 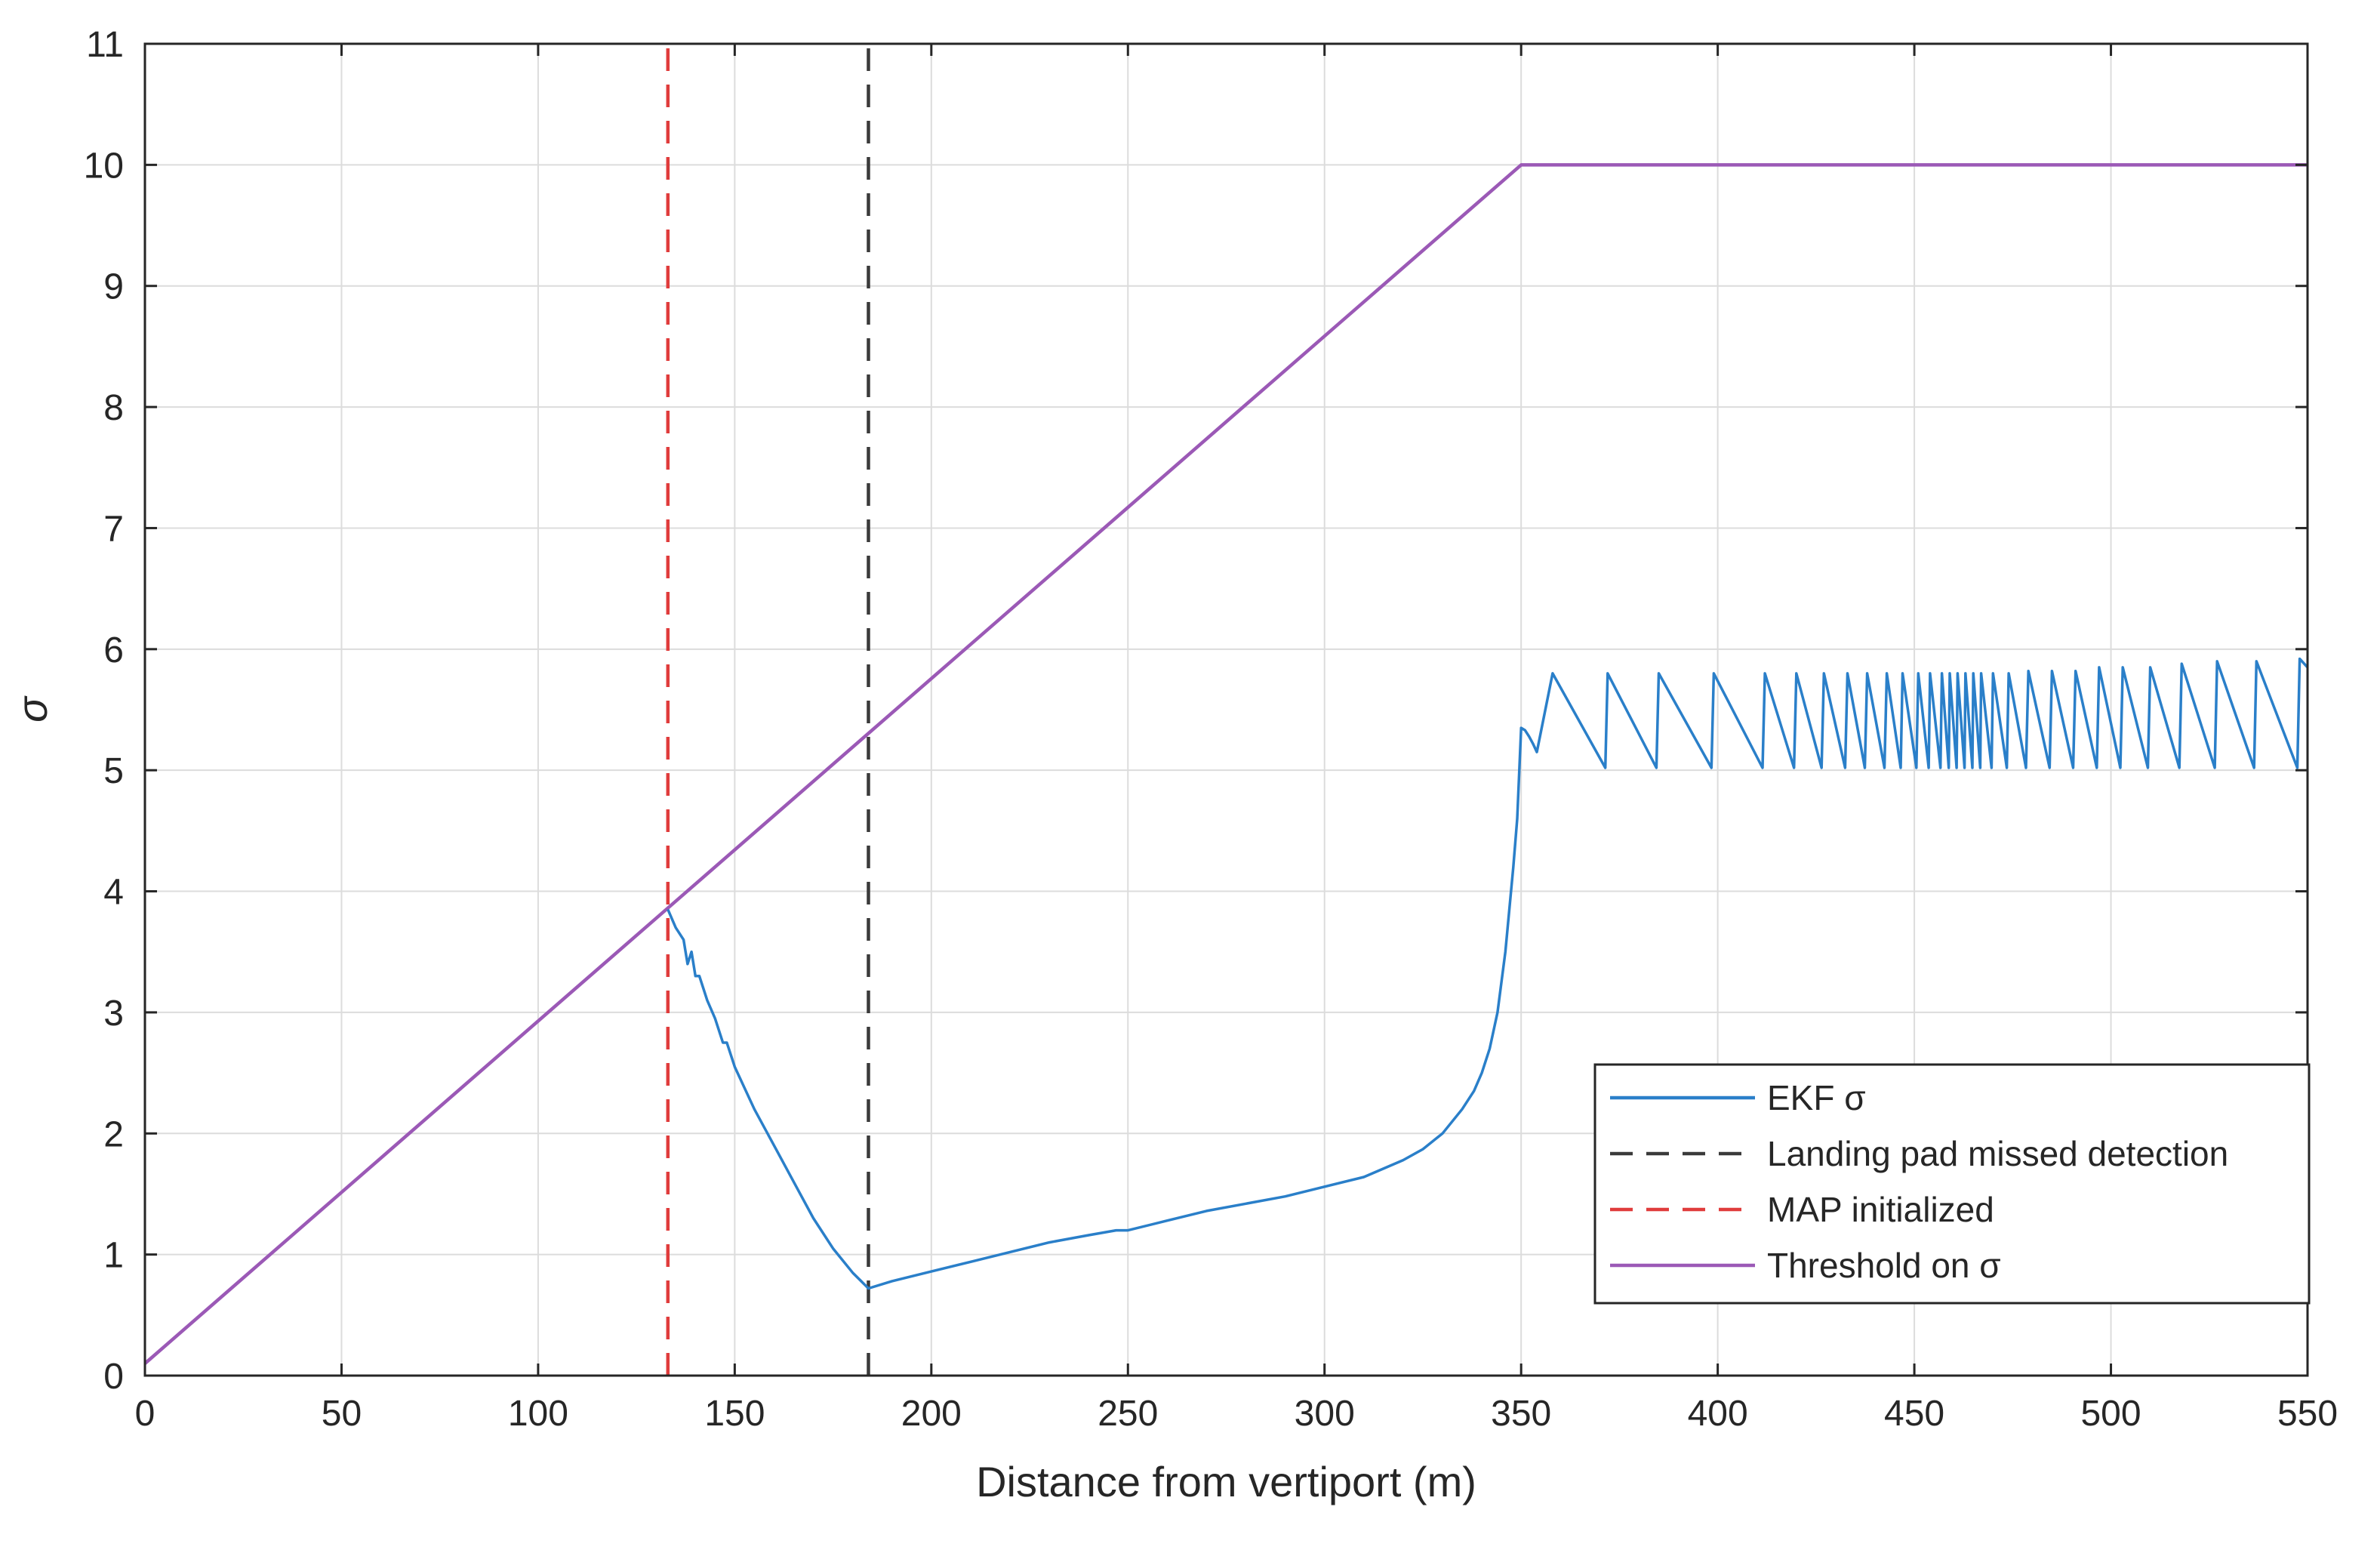 What do you see at coordinates (105, 45) in the screenshot?
I see `y-tick-label: 11` at bounding box center [105, 45].